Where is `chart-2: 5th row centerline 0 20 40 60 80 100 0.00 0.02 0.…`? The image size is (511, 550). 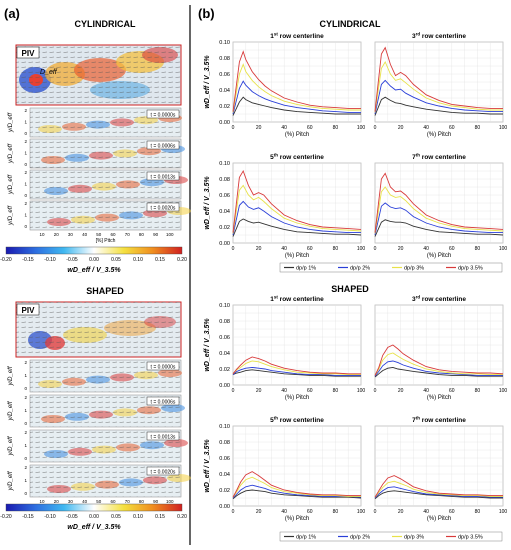
chart-2: 5th row centerline 0 20 40 60 80 100 0.00 0.02 0.… is located at coordinates (284, 206).